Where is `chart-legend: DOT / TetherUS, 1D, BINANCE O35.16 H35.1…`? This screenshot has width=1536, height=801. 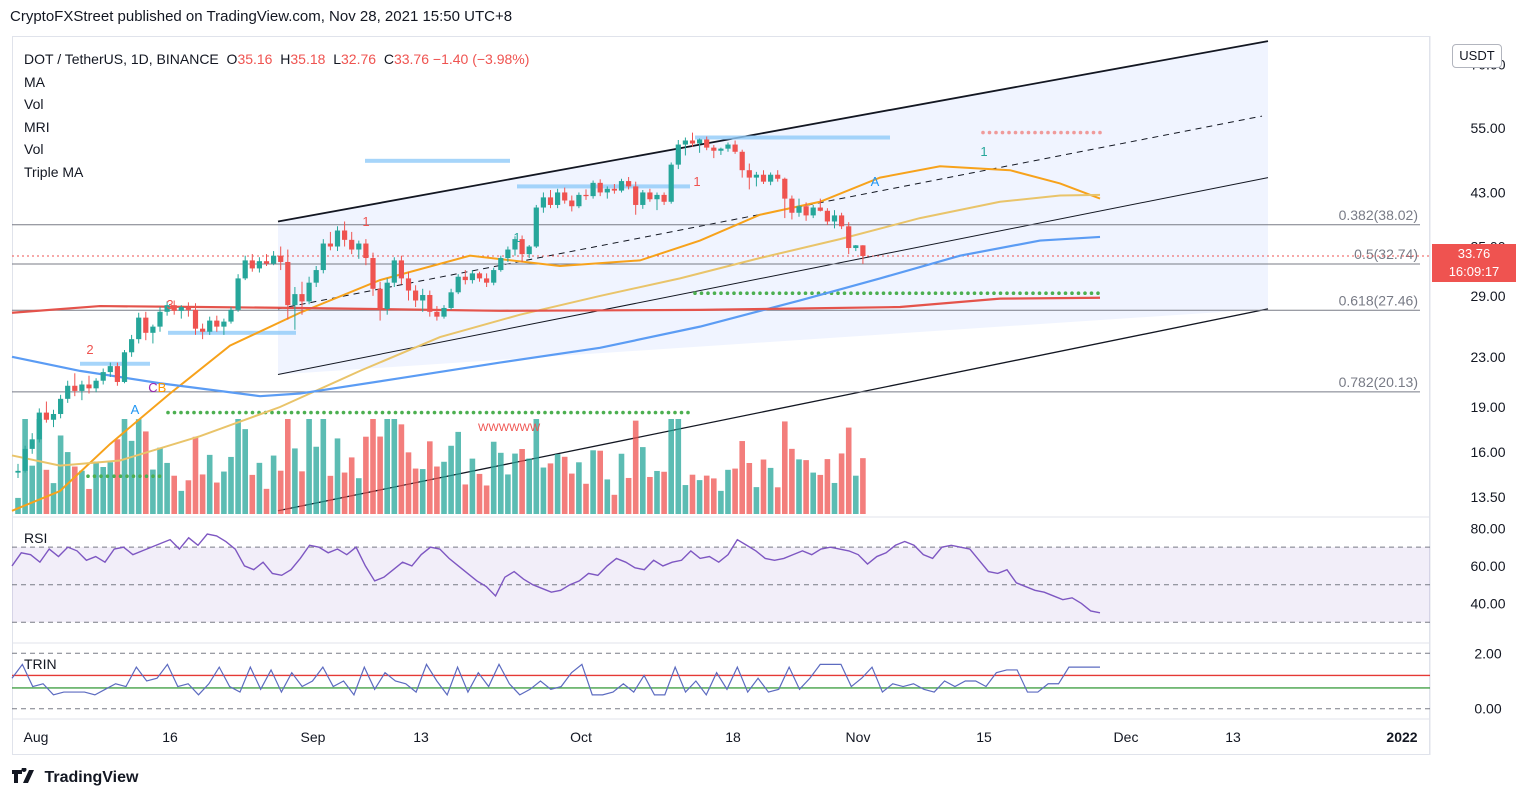 chart-legend: DOT / TetherUS, 1D, BINANCE O35.16 H35.1… is located at coordinates (276, 116).